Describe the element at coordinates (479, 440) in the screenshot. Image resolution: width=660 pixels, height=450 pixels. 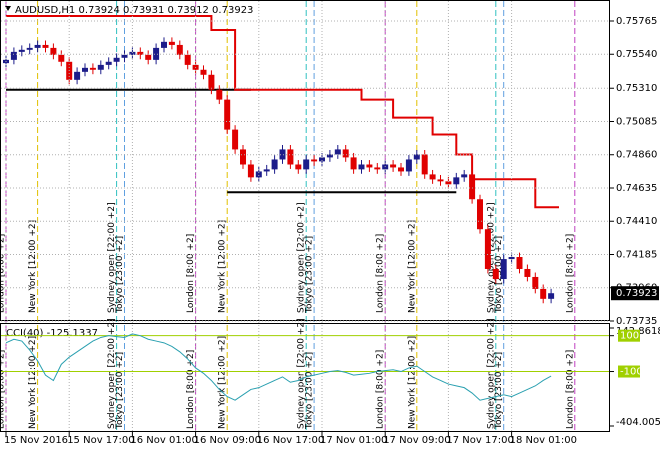
I see `x-tick-label: 17 Nov 17:00` at that location.